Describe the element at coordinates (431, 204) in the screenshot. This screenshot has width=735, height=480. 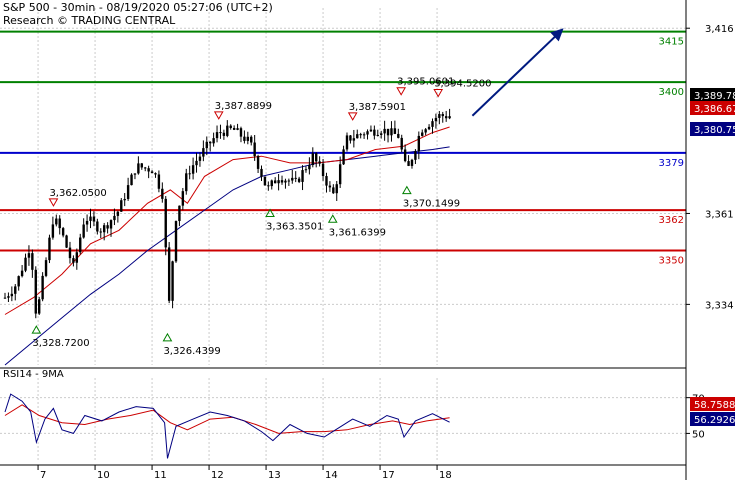
I see `swing-low-label: 3,370.1499` at that location.